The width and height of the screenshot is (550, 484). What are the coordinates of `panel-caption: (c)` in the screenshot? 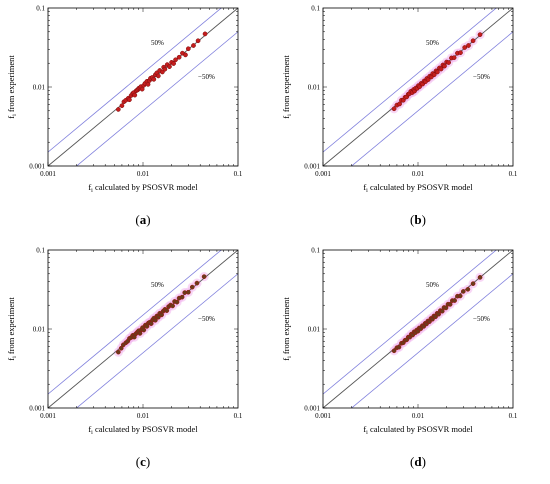 It's located at (143, 461).